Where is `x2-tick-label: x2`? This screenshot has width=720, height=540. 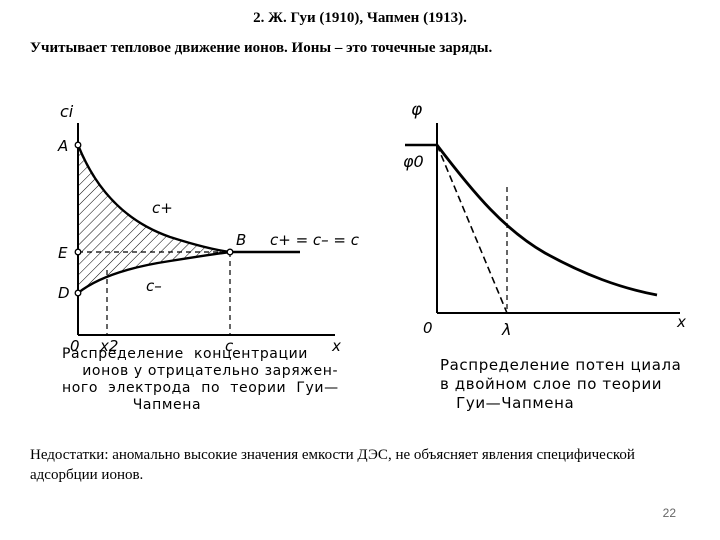 x2-tick-label: x2 is located at coordinates (108, 346).